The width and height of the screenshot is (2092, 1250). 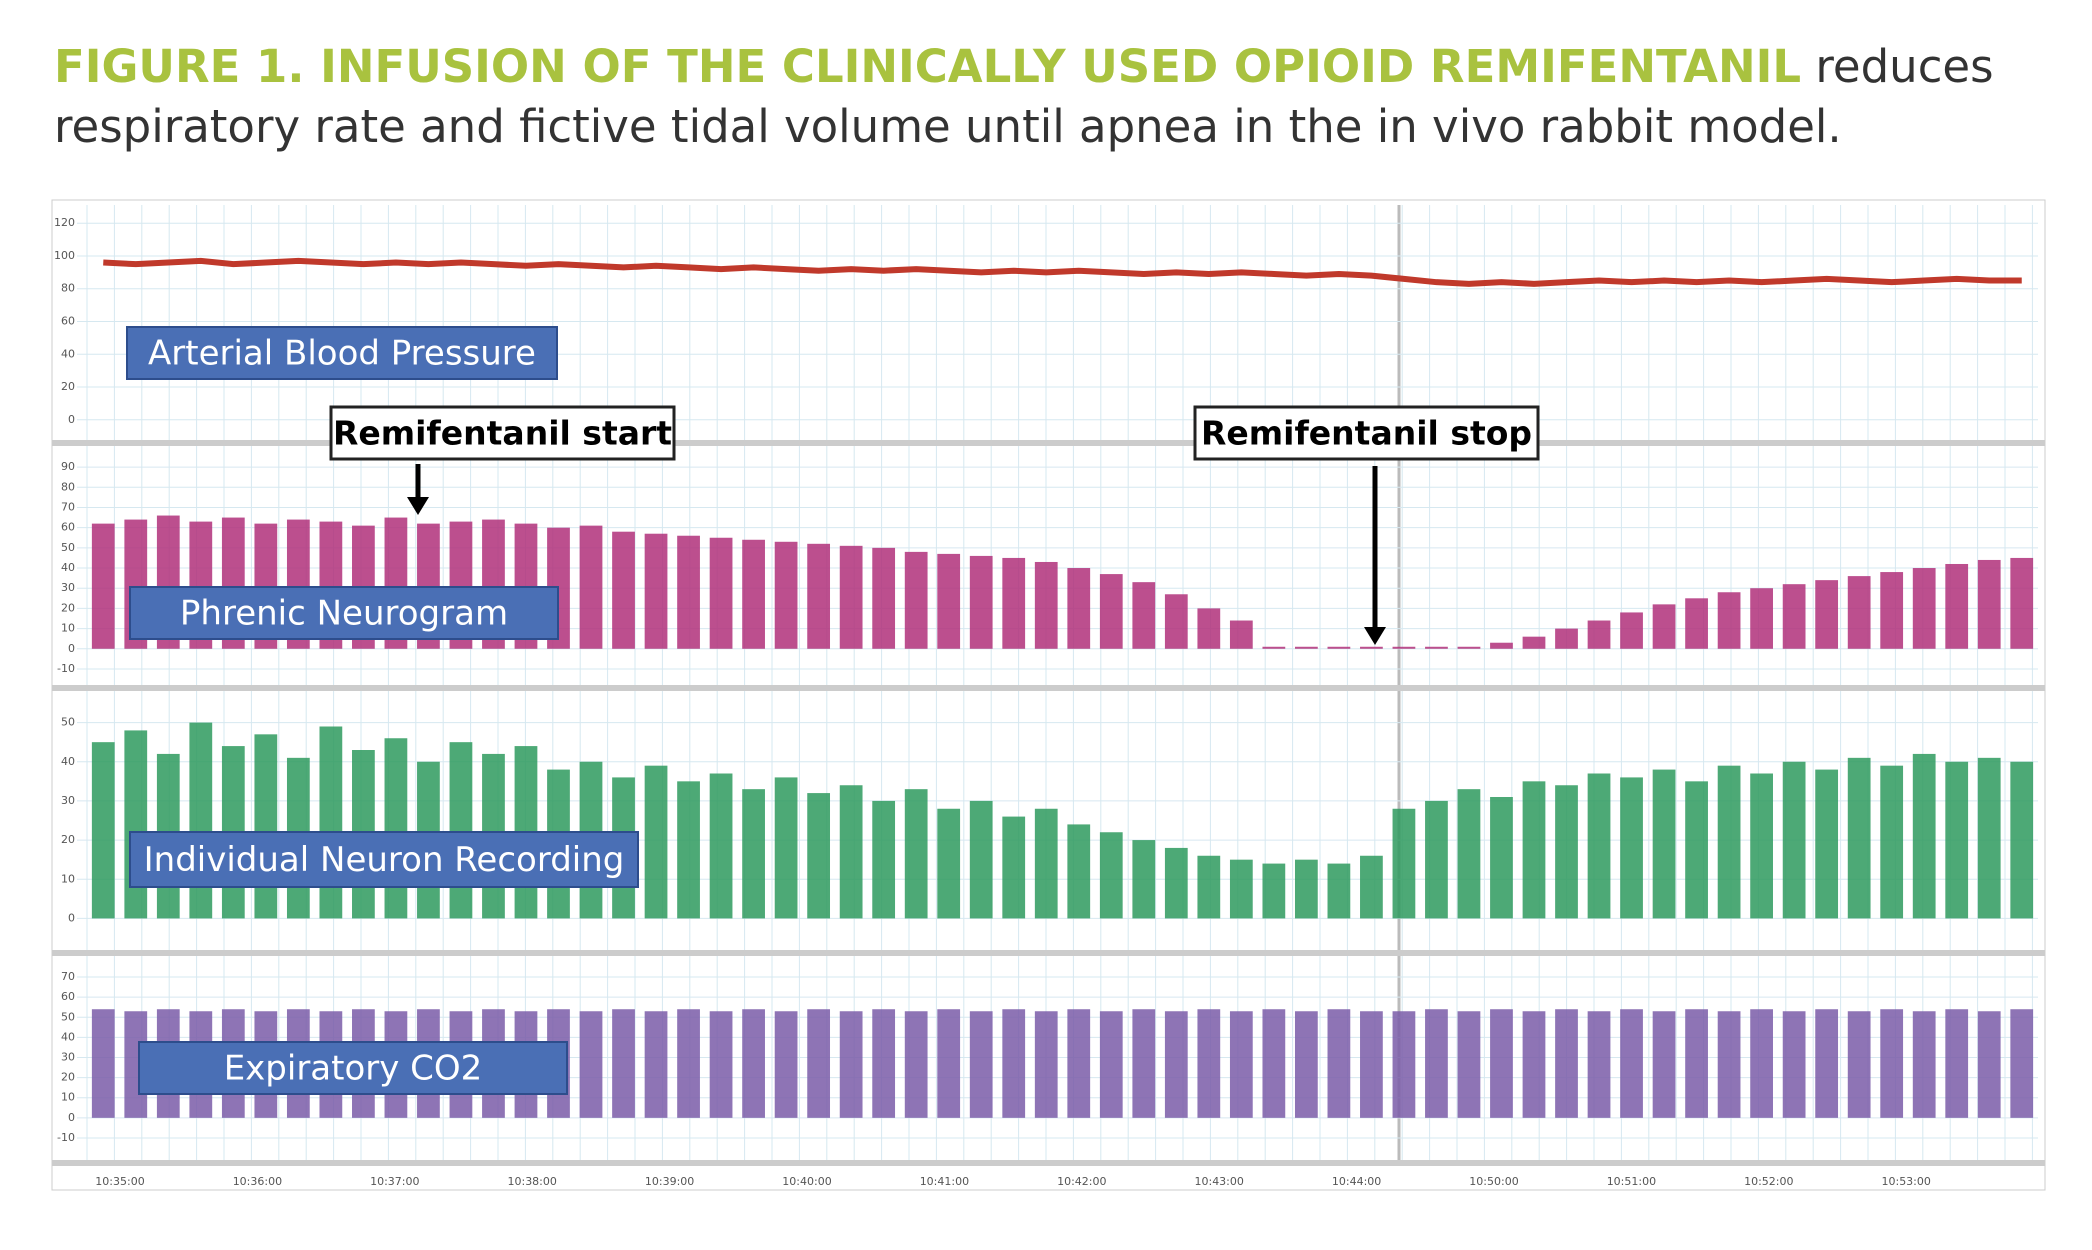 I want to click on y-tick-label: 80, so click(x=68, y=288).